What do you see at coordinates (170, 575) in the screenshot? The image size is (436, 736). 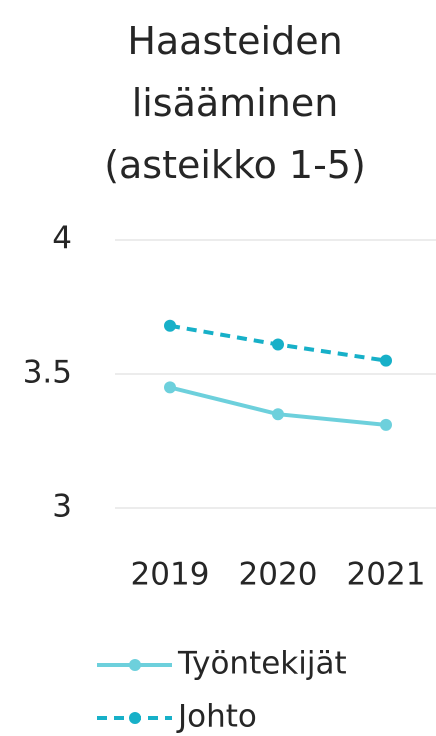 I see `x-tick-label: 2019` at bounding box center [170, 575].